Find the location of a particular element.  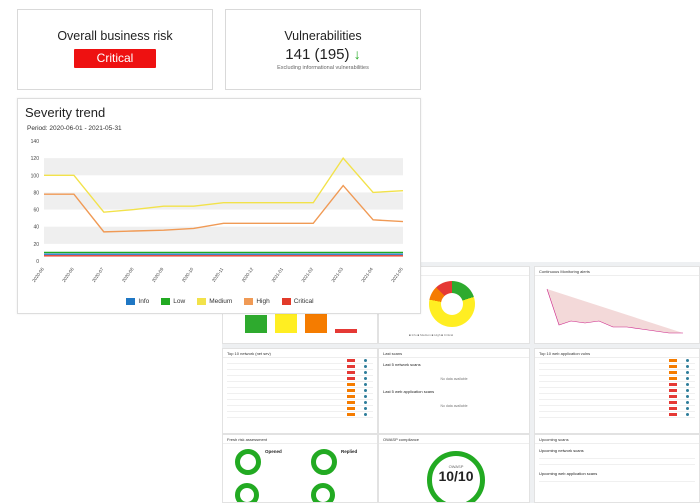

top-network-panel: Top 10 network (net sev) is located at coordinates (300, 391).